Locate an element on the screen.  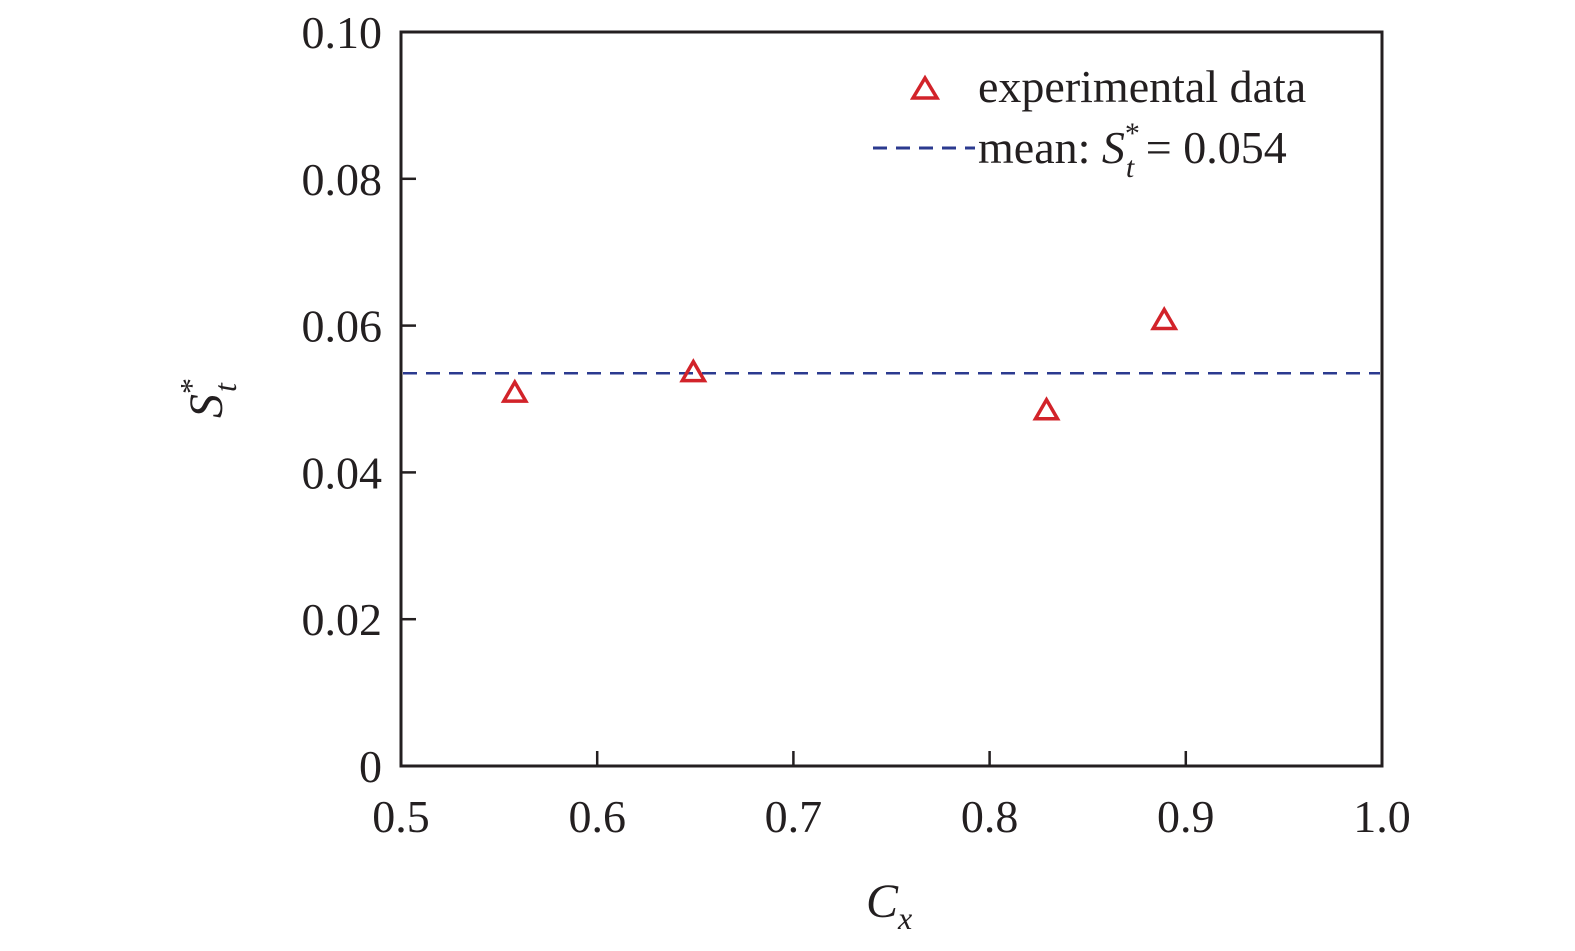
x-tick-label: 0.6 is located at coordinates (597, 816).